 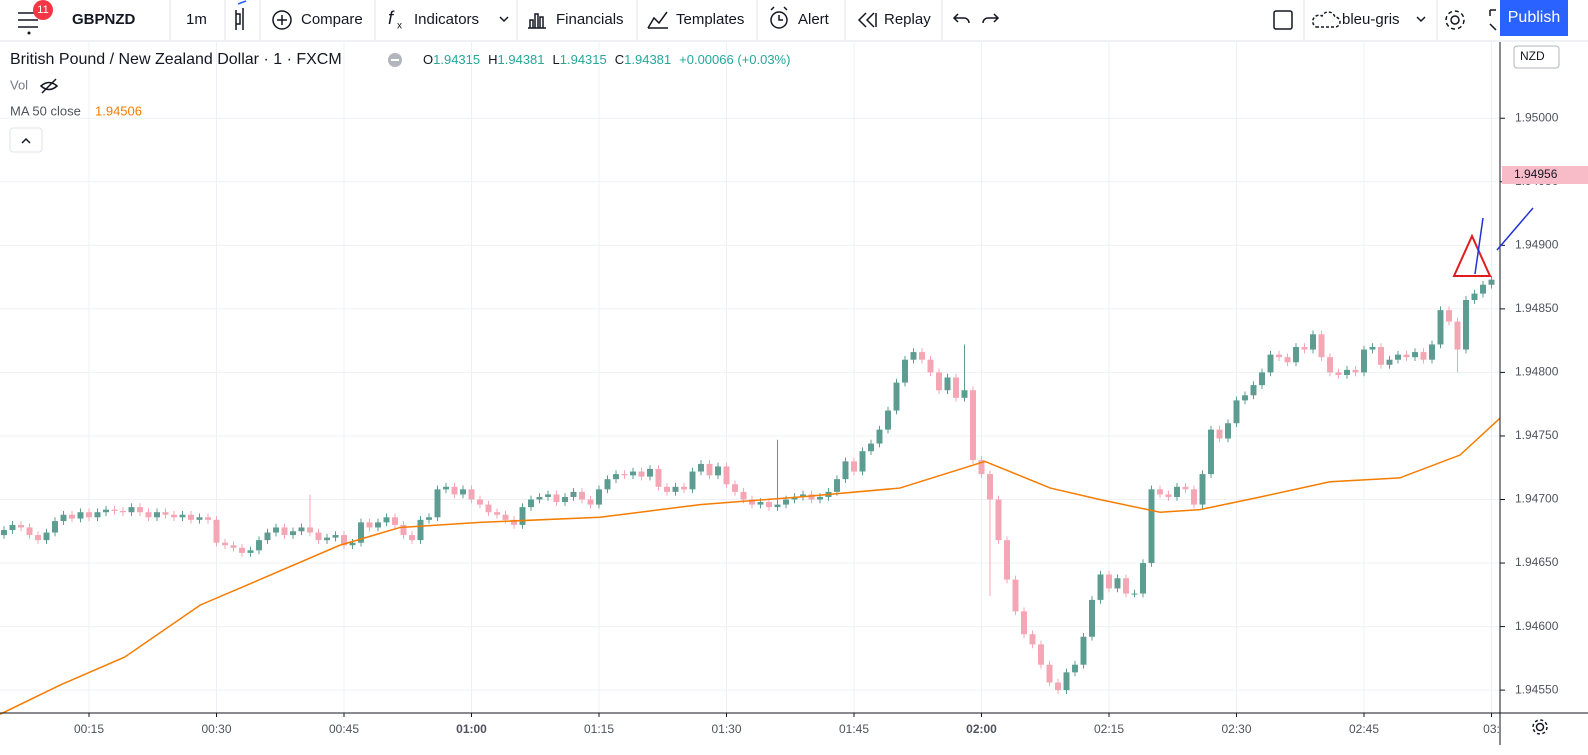 What do you see at coordinates (1537, 626) in the screenshot?
I see `y-tick-label: 1.94600` at bounding box center [1537, 626].